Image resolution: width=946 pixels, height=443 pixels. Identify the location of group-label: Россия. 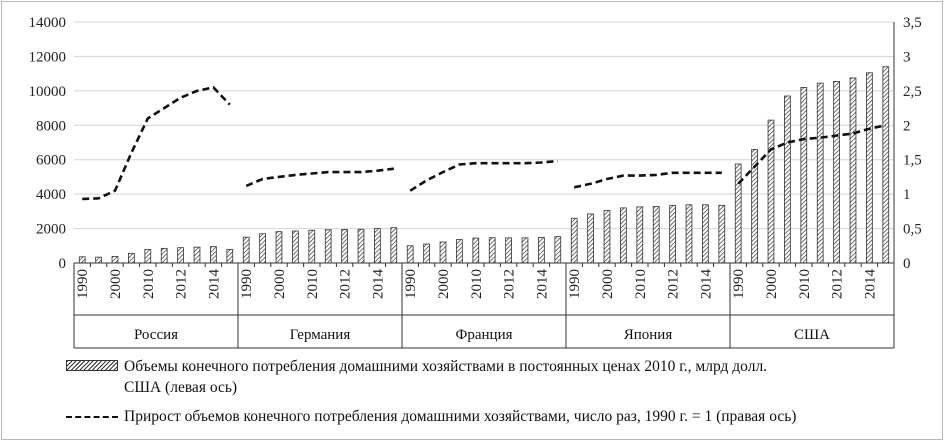
(156, 335).